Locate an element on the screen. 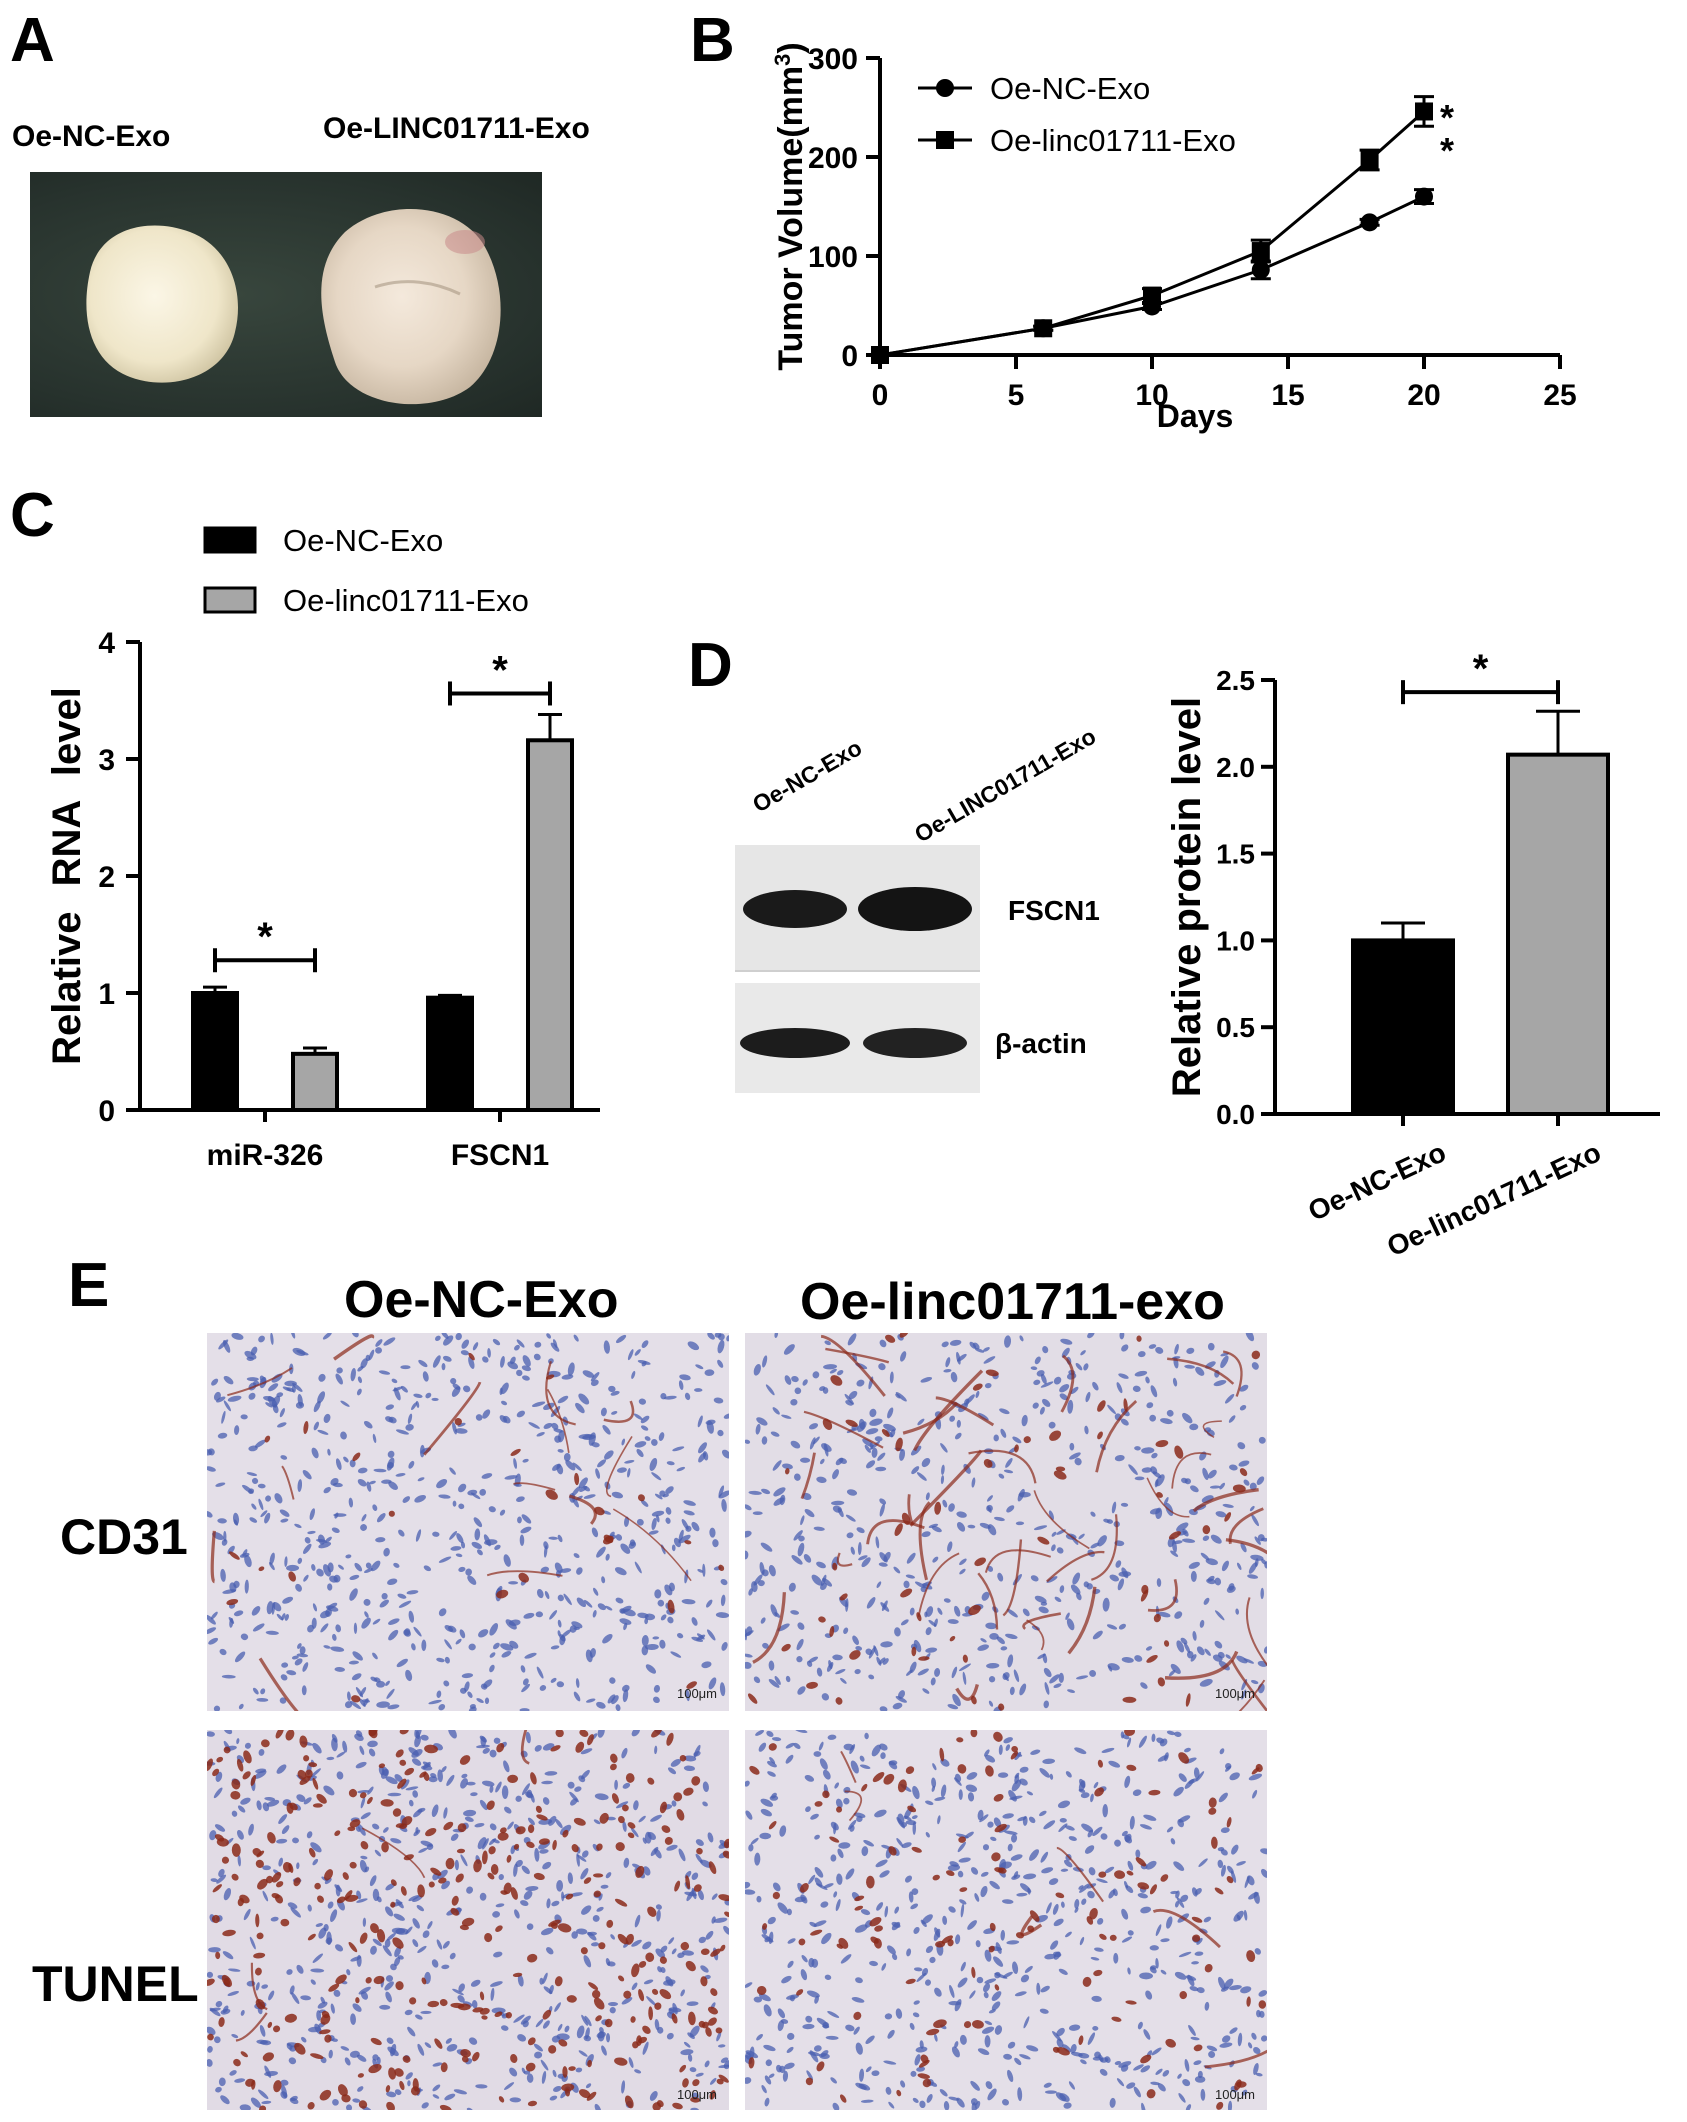 Image resolution: width=1687 pixels, height=2122 pixels. significance-marker: * is located at coordinates (500, 670).